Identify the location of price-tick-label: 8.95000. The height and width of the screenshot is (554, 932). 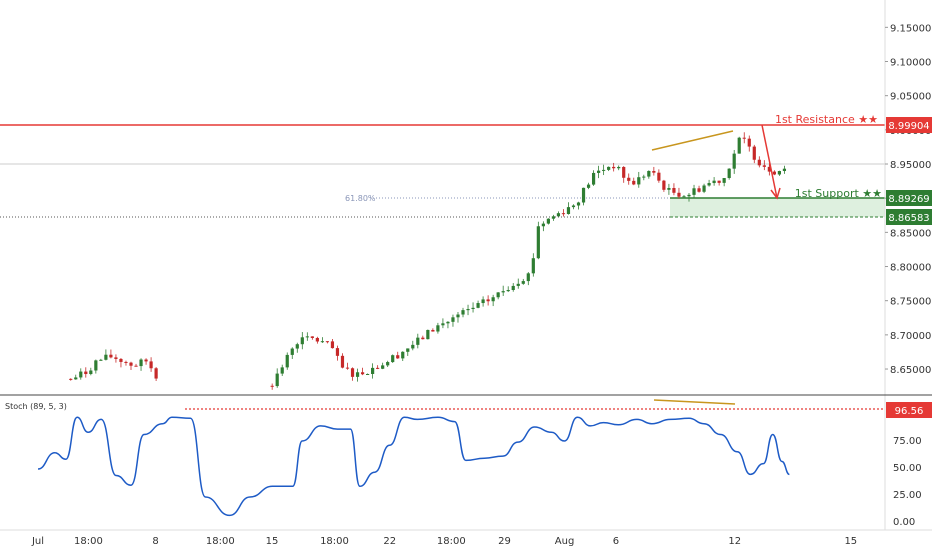
(910, 165).